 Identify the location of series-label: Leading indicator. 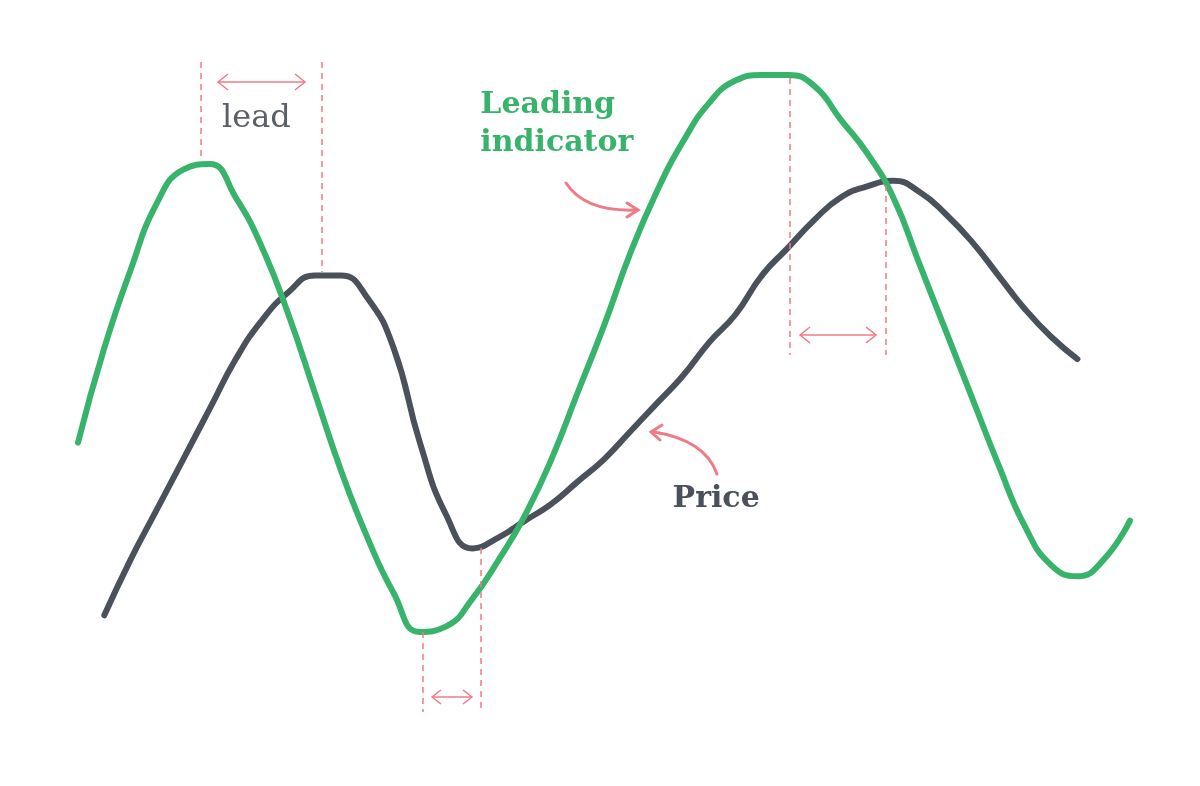
(557, 121).